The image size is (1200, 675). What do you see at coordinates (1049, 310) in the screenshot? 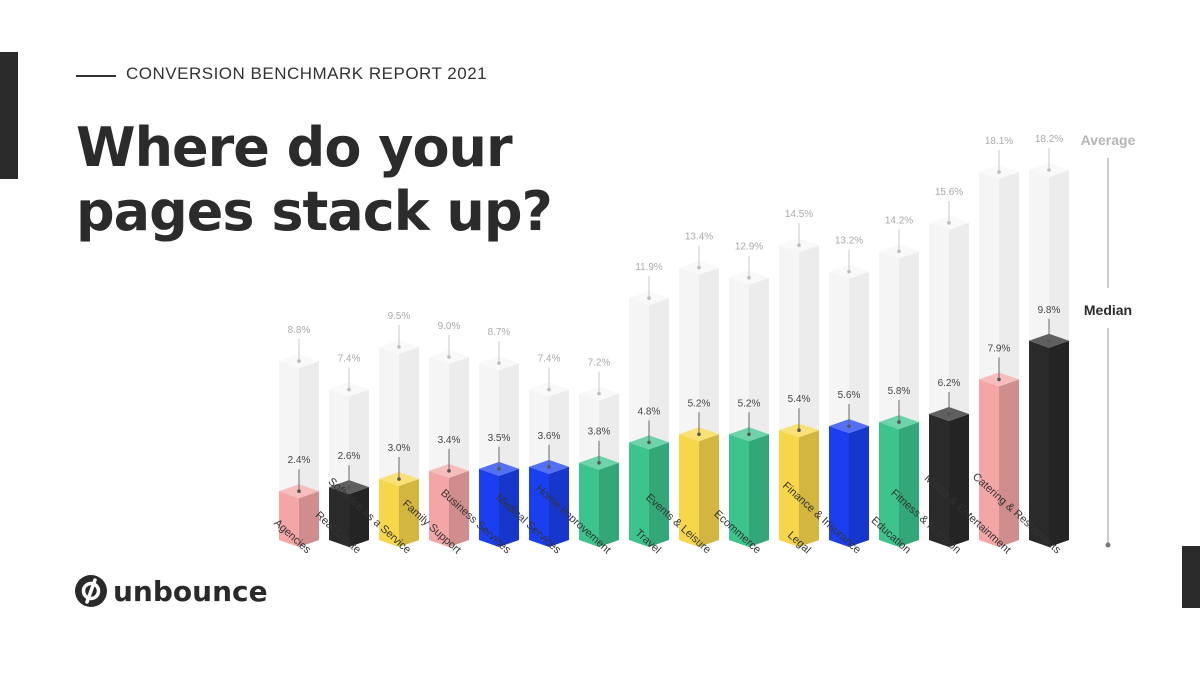
I see `median-value-label: 9.8%` at bounding box center [1049, 310].